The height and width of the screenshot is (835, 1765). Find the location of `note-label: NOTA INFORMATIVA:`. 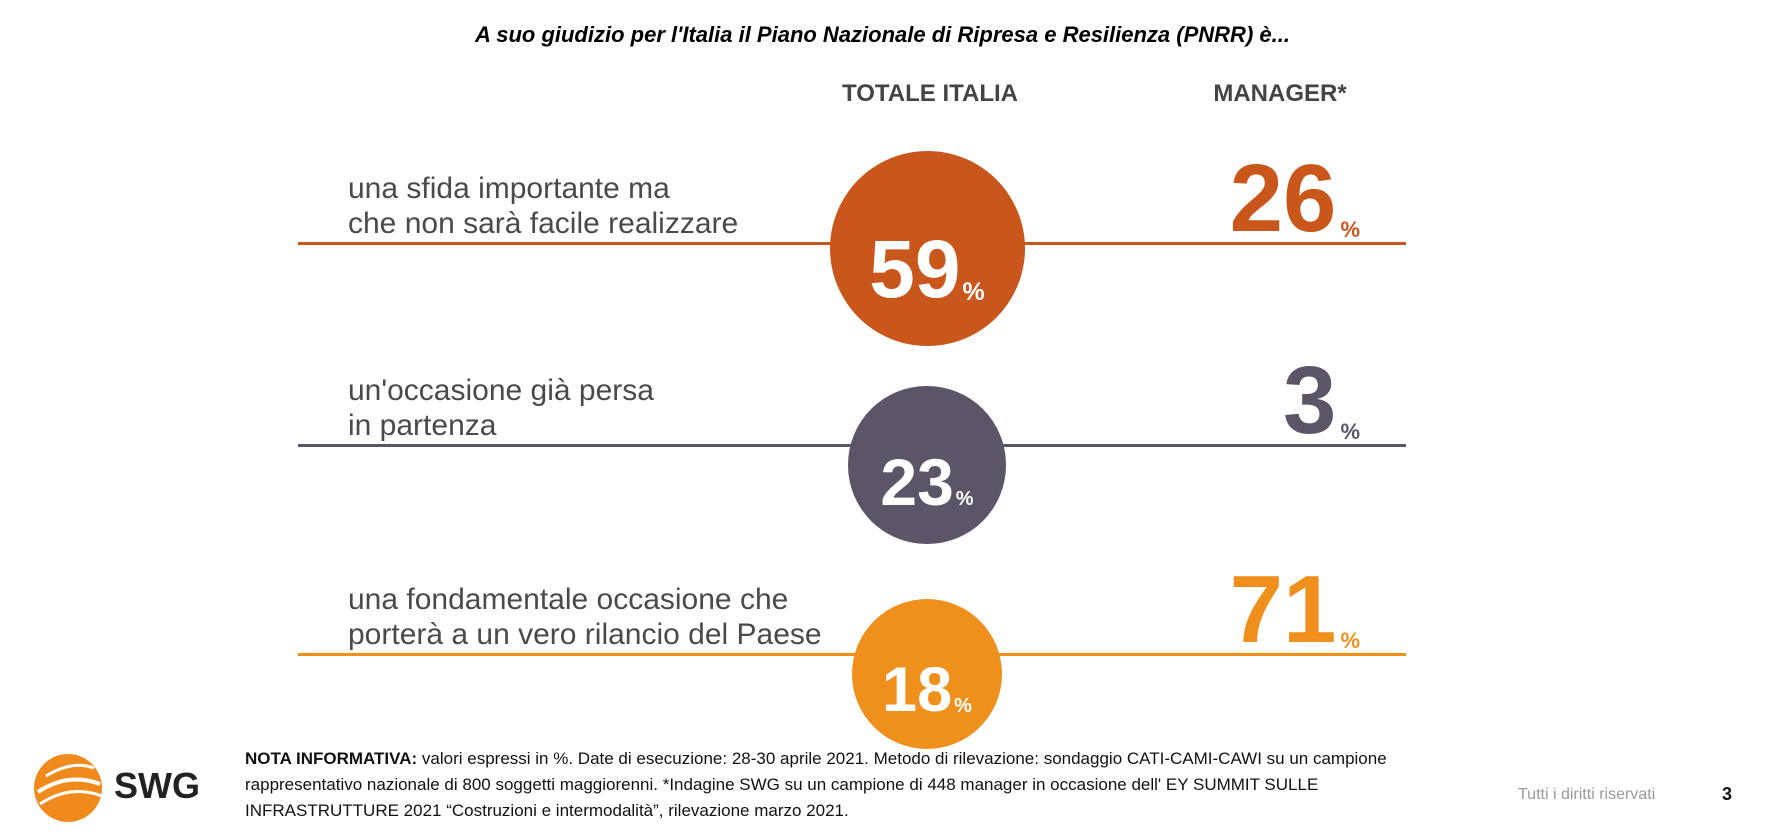

note-label: NOTA INFORMATIVA: is located at coordinates (331, 758).